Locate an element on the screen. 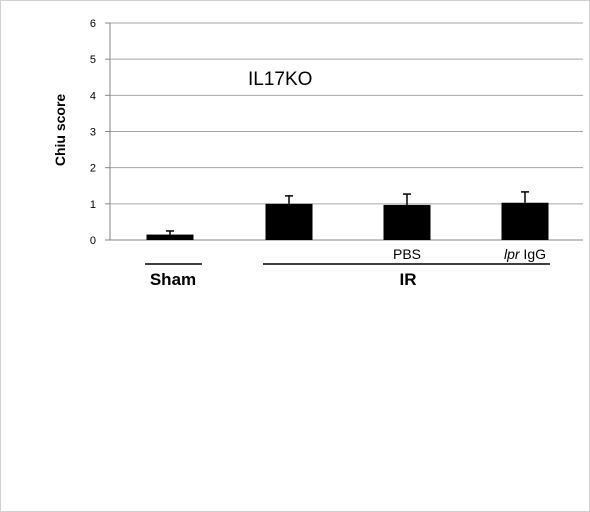 The width and height of the screenshot is (590, 512). y-tick-label: 6 is located at coordinates (93, 24).